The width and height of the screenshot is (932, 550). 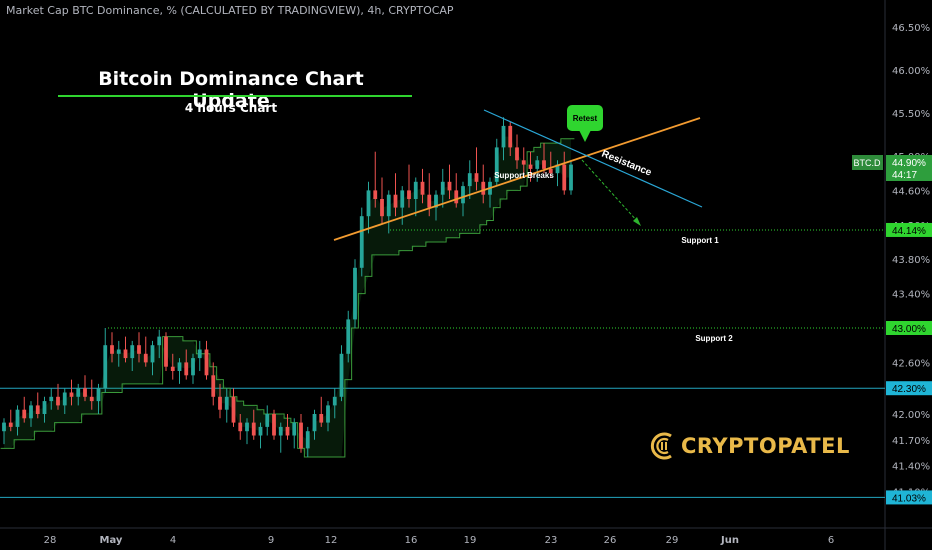 What do you see at coordinates (909, 163) in the screenshot?
I see `current-price-text: 44.90%` at bounding box center [909, 163].